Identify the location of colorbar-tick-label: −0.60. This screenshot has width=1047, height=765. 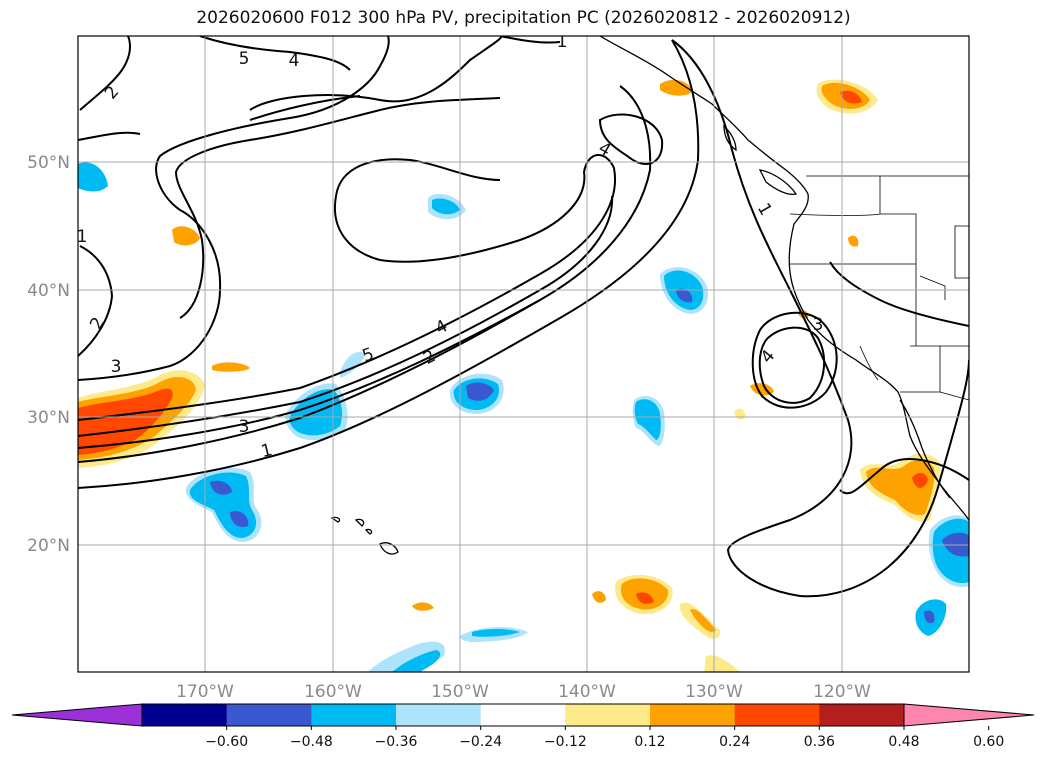
(226, 742).